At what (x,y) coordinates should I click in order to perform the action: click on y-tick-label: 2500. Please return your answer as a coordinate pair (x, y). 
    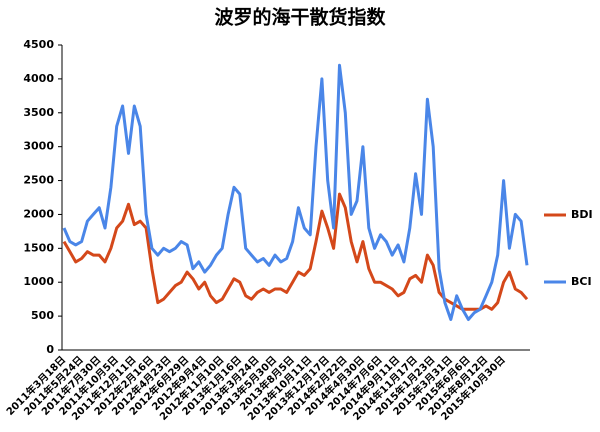
    Looking at the image, I should click on (38, 180).